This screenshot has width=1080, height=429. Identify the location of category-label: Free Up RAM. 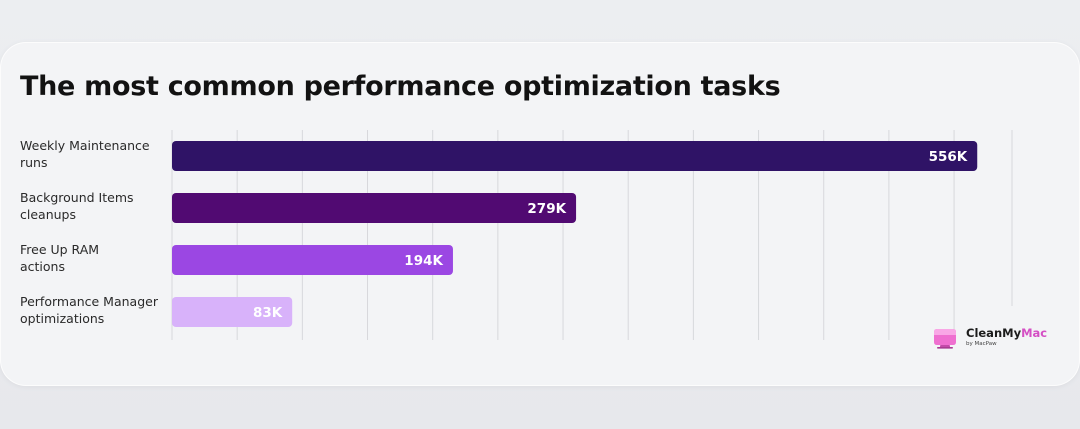
(59, 249).